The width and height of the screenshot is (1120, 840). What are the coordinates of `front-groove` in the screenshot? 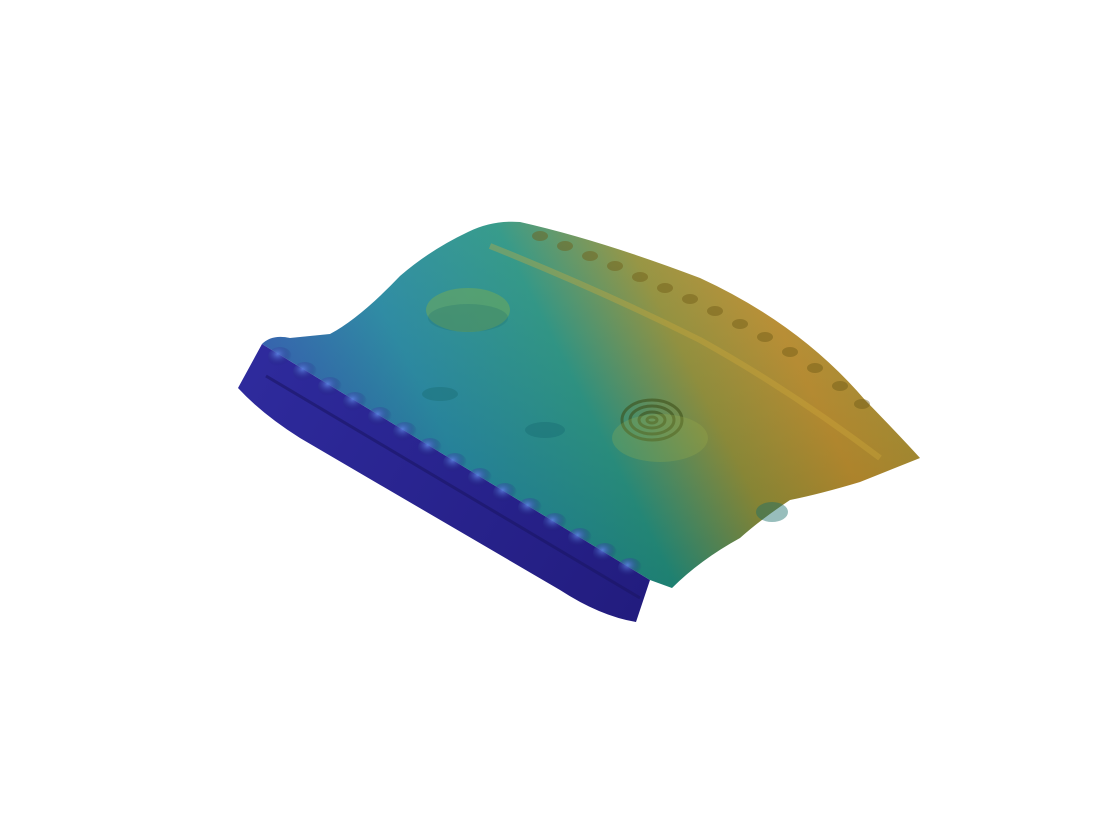 It's located at (453, 487).